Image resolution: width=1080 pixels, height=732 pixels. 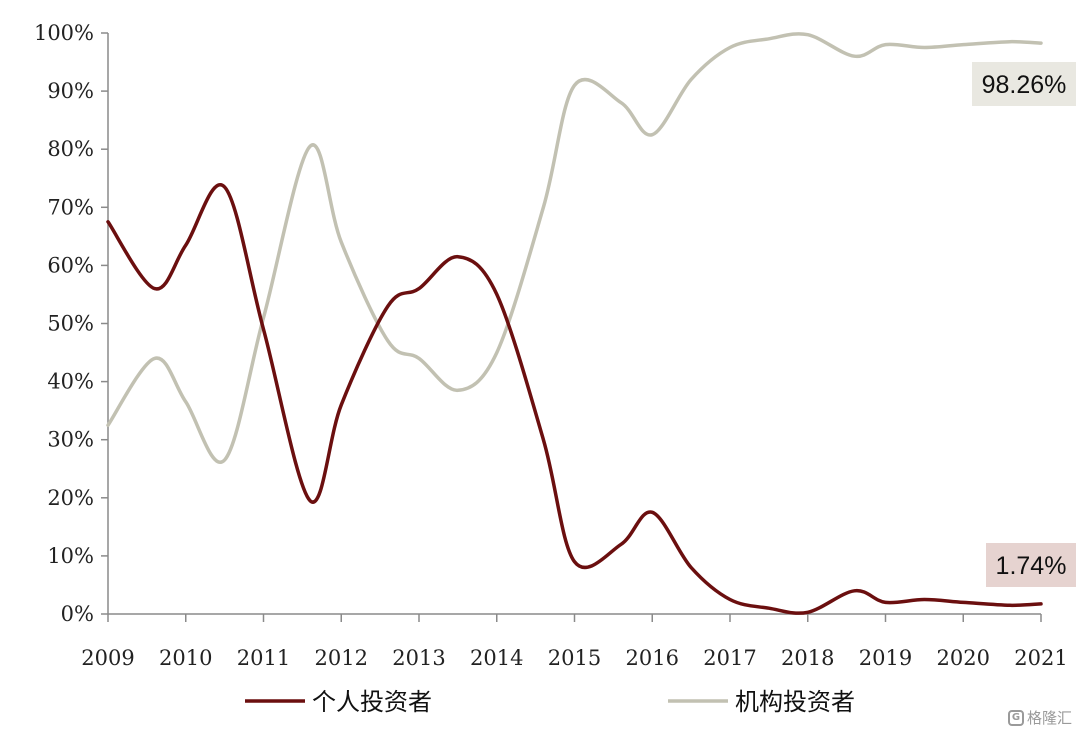 I want to click on y-tick-label: 20%, so click(x=70, y=498).